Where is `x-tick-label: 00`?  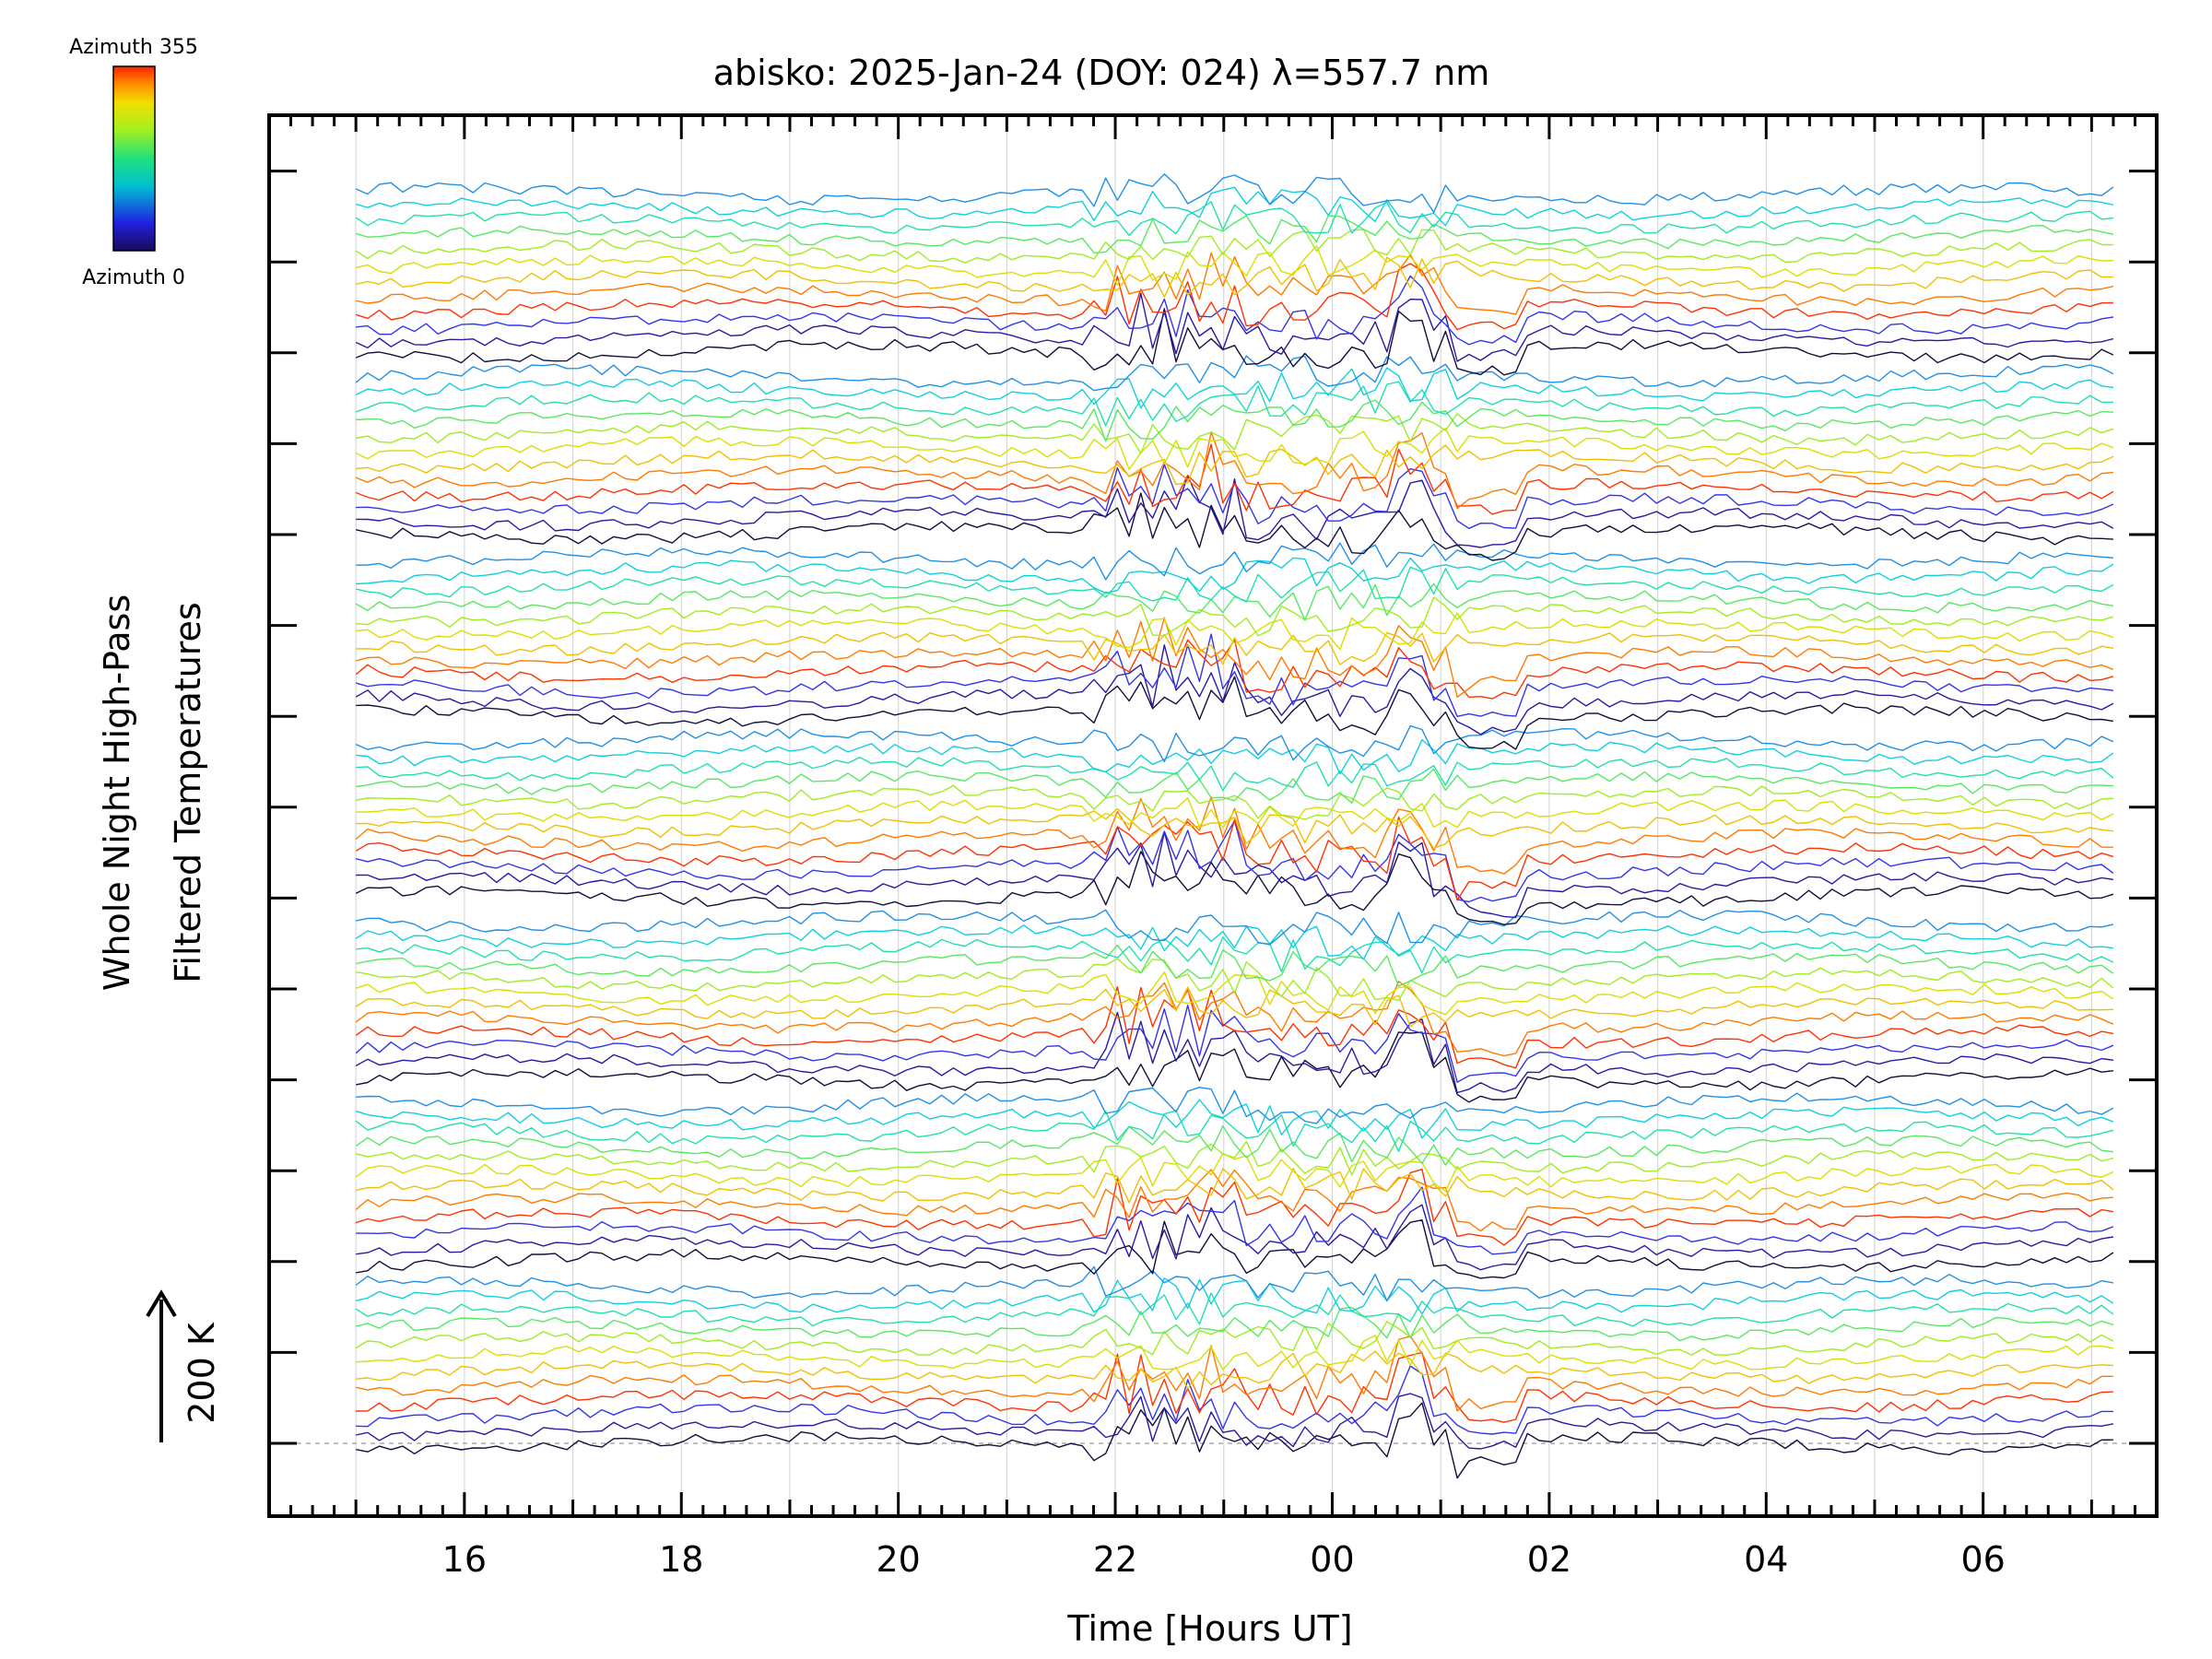
x-tick-label: 00 is located at coordinates (1332, 1559).